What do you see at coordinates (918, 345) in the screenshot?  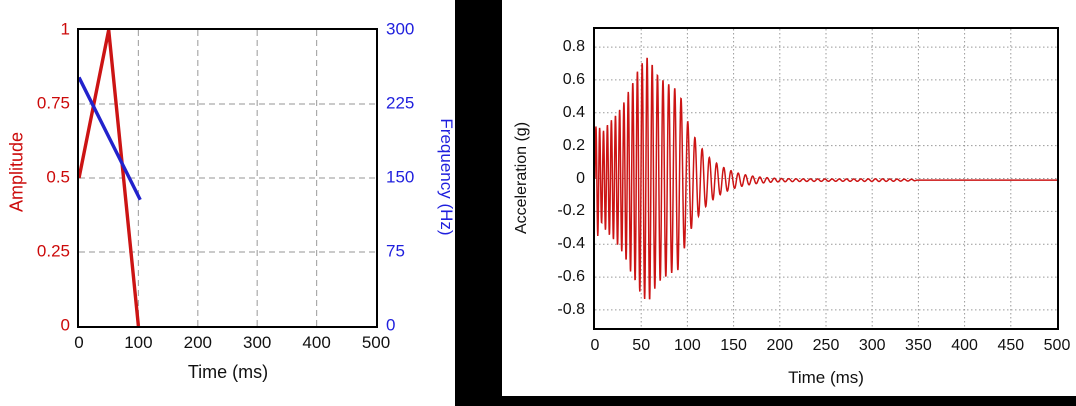 I see `right-chart-x-tick: 350` at bounding box center [918, 345].